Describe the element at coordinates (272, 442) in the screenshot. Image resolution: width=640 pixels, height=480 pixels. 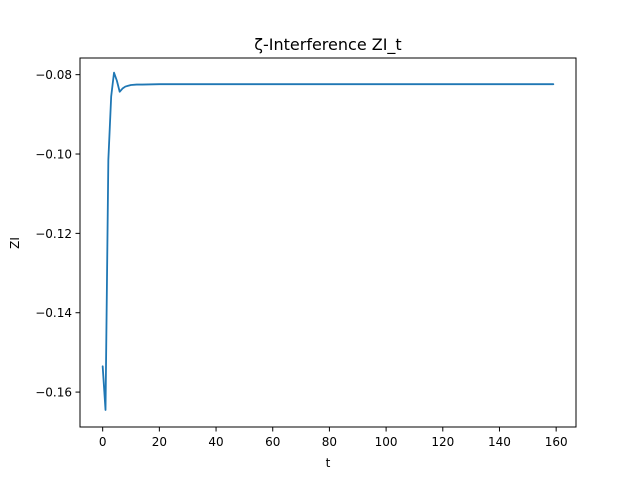
I see `x-tick-label: 60` at that location.